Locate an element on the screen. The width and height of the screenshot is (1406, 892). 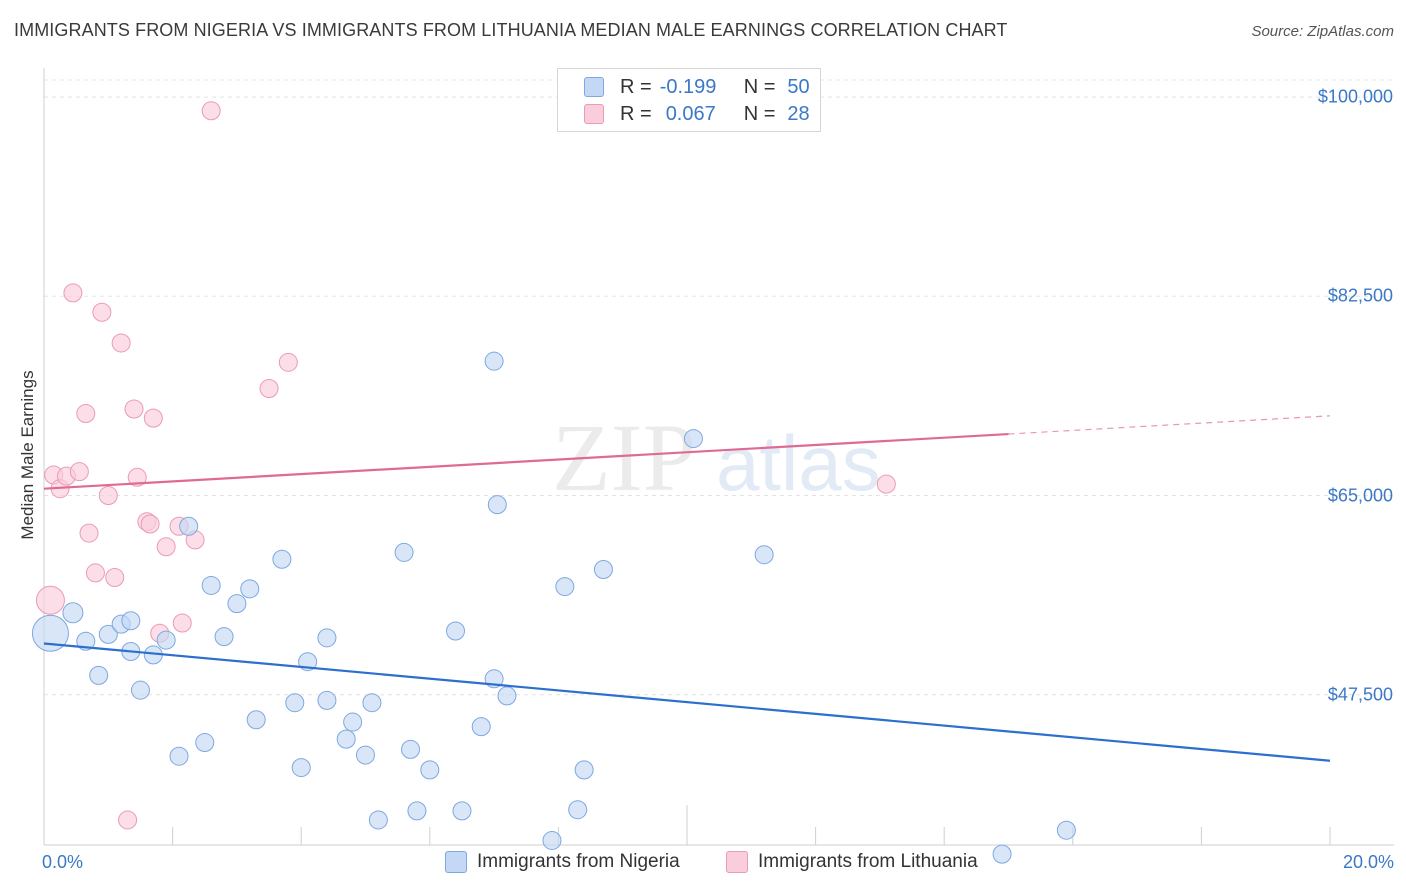
nigeria-swatch is located at coordinates (594, 87).